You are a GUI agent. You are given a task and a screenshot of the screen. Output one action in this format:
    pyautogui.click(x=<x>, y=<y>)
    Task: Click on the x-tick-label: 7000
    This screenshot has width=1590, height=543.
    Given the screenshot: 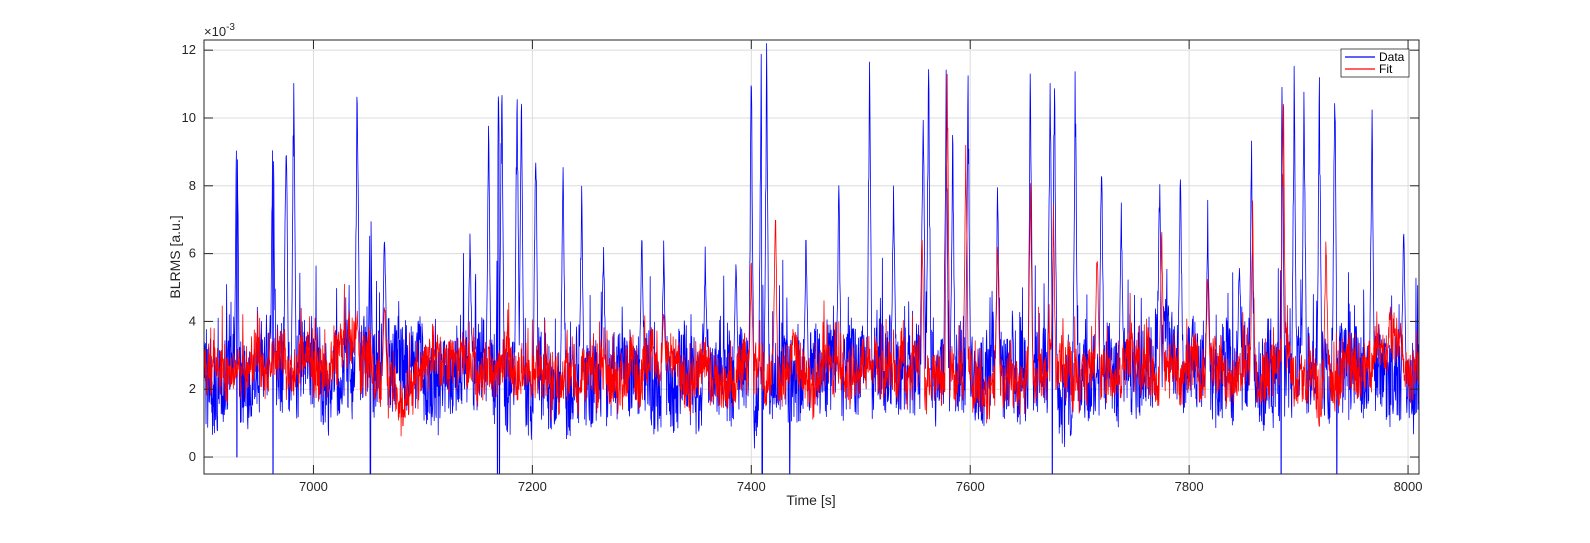 What is the action you would take?
    pyautogui.click(x=313, y=486)
    